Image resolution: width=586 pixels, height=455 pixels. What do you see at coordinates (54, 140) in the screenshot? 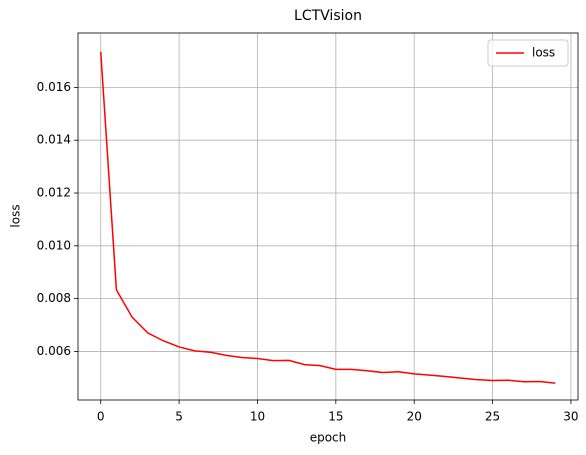
I see `y-tick-label: 0.014` at bounding box center [54, 140].